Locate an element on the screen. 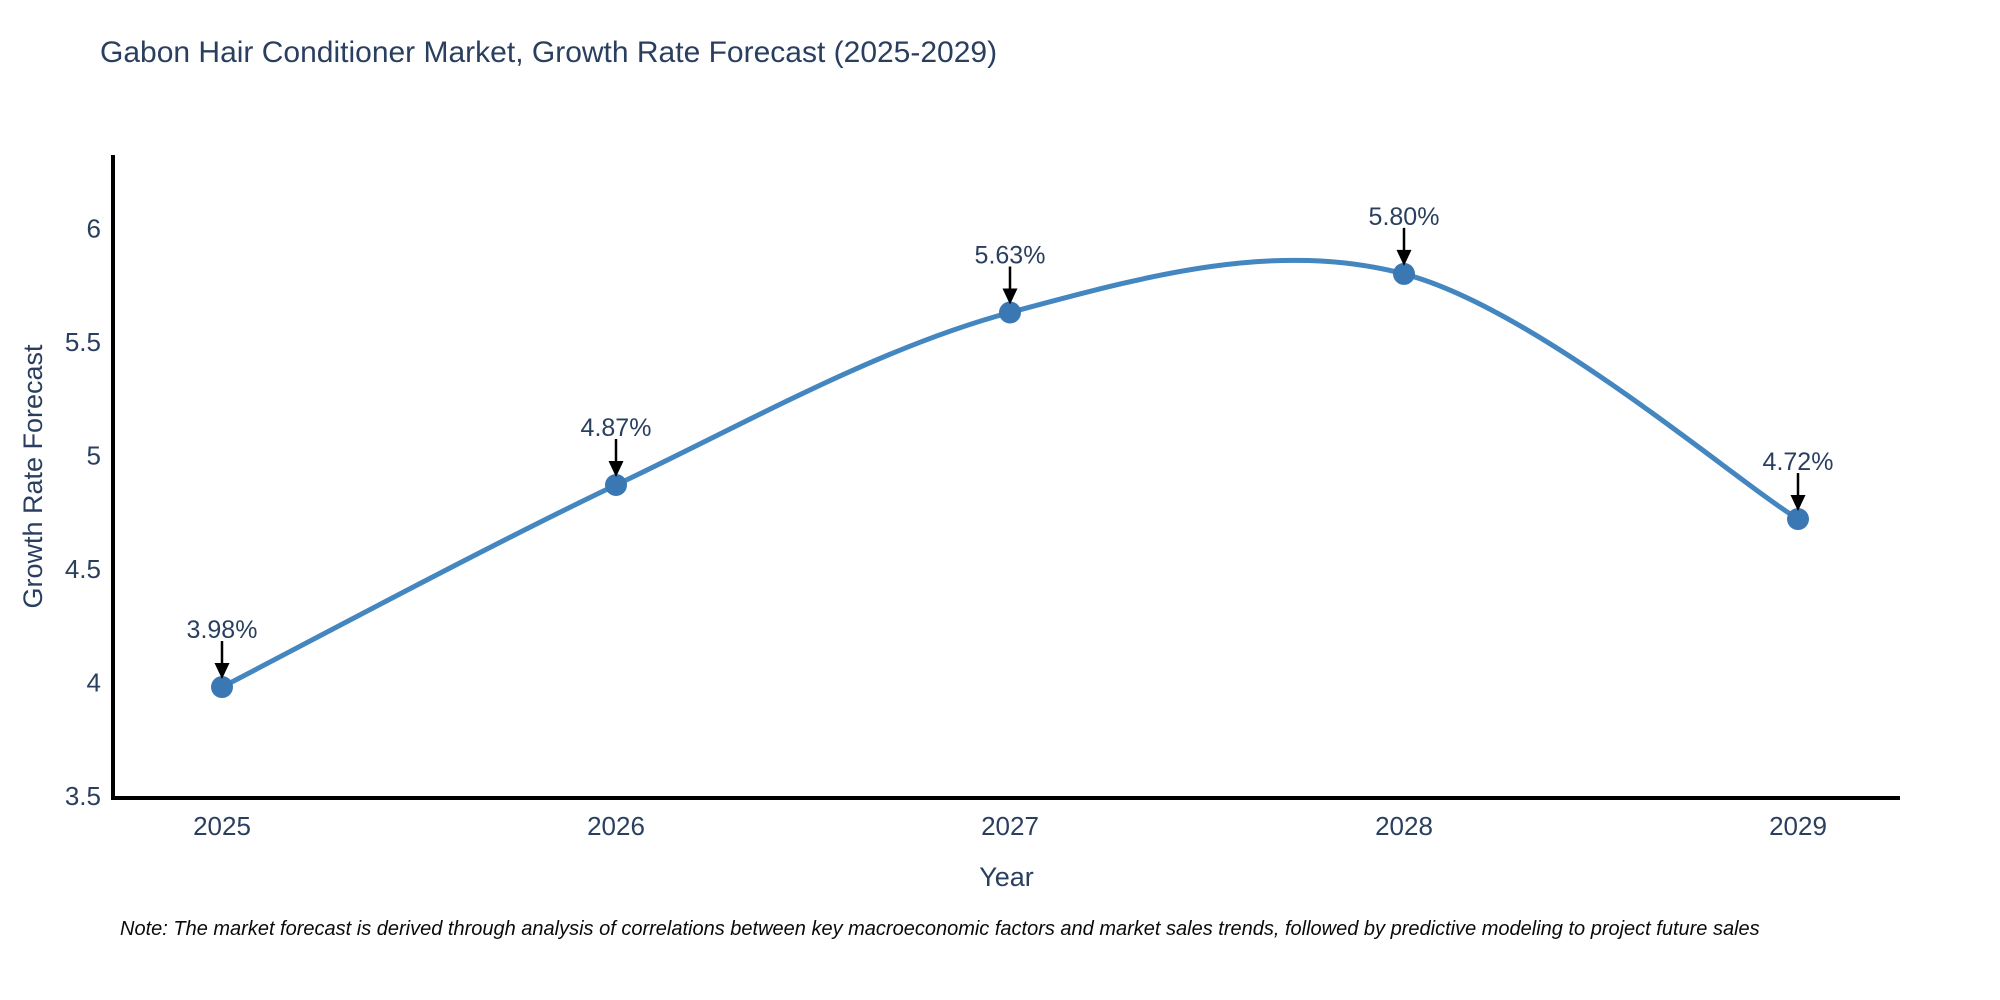 The height and width of the screenshot is (1000, 2000). x-tick-label: 2025 is located at coordinates (222, 826).